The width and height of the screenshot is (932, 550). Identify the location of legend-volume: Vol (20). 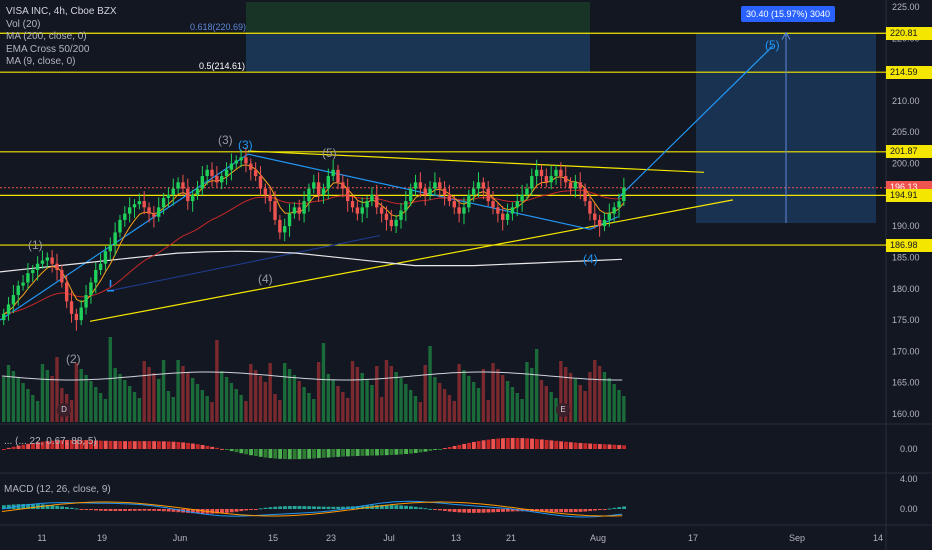
(23, 24).